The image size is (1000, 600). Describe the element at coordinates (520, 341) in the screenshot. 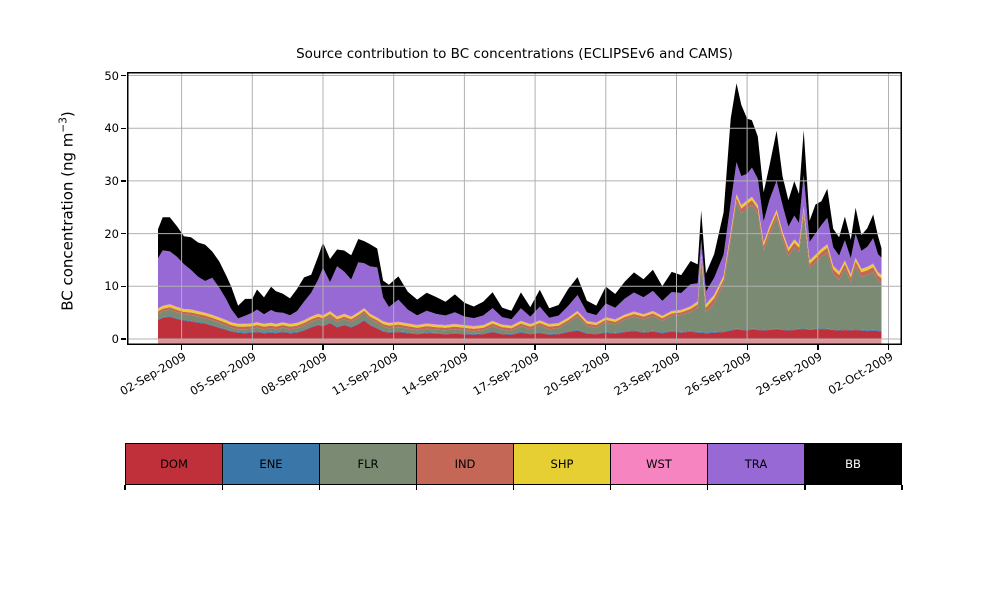

I see `baseline-strip` at that location.